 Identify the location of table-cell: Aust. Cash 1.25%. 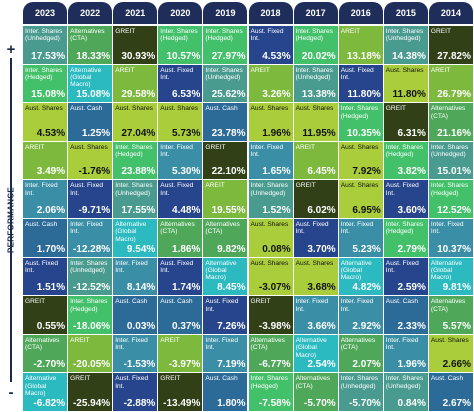
(90, 122).